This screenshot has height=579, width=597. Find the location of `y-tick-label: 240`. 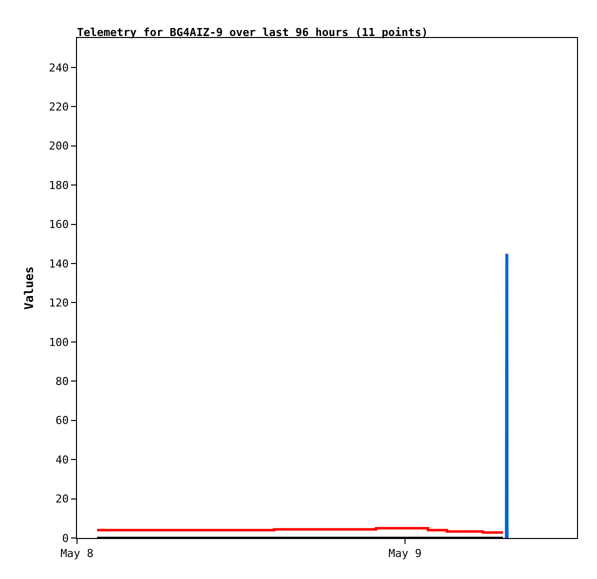

y-tick-label: 240 is located at coordinates (58, 67).